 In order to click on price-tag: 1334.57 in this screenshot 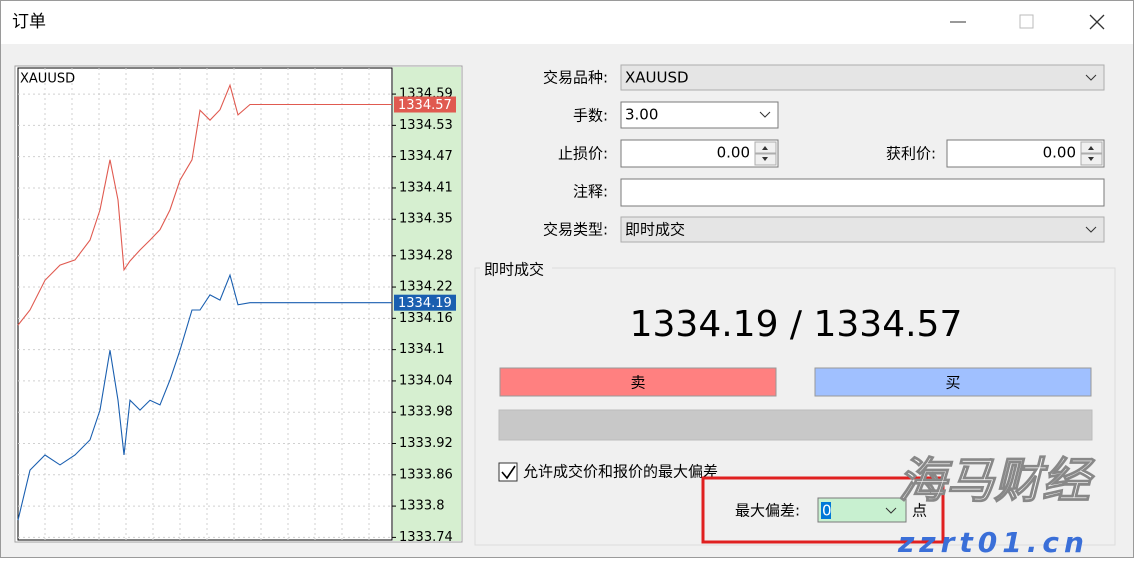, I will do `click(425, 105)`.